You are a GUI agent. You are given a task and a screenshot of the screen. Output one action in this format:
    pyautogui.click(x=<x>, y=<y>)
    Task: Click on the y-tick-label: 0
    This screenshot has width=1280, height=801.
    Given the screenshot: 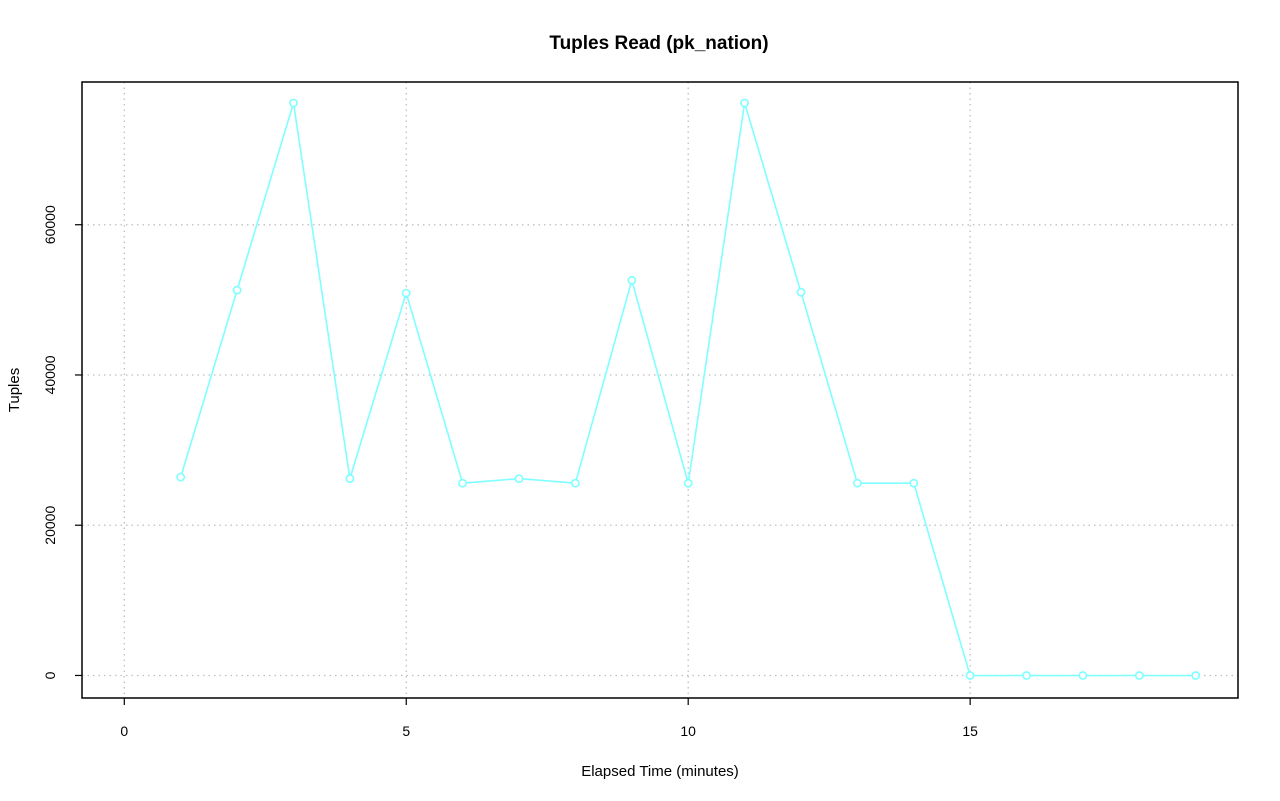 What is the action you would take?
    pyautogui.click(x=50, y=675)
    